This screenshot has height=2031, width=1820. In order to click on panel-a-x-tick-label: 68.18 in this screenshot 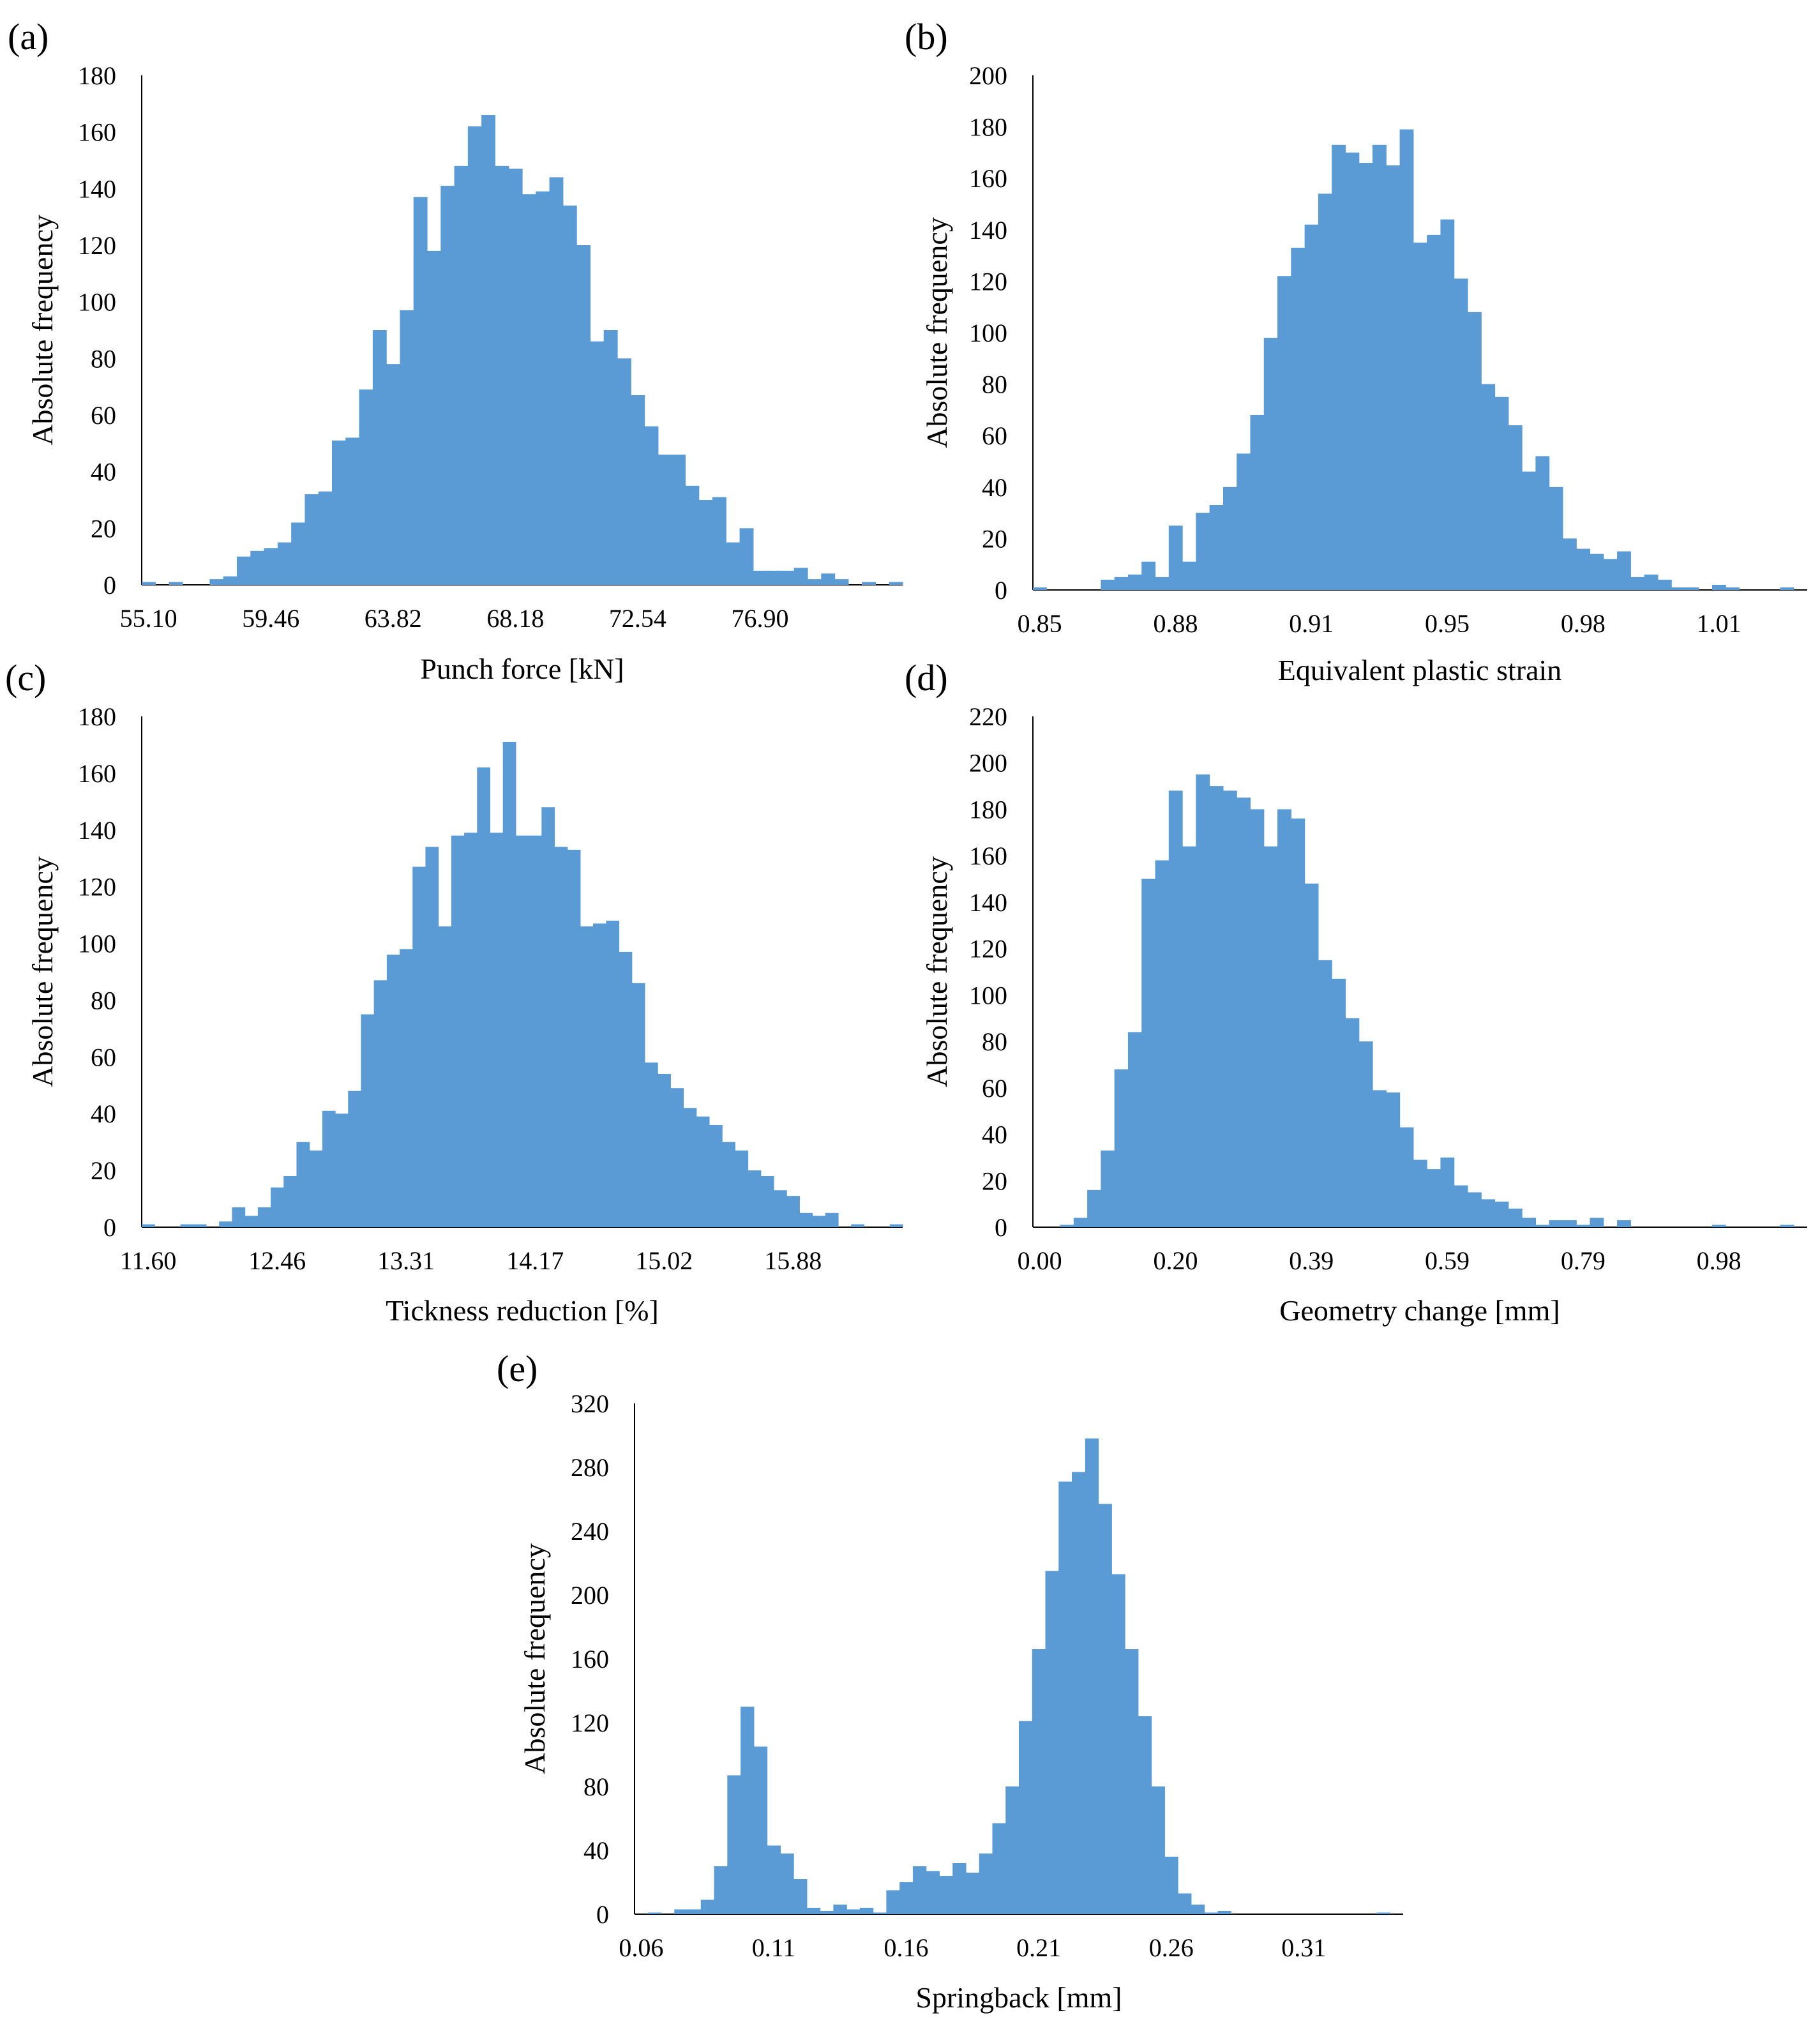, I will do `click(515, 618)`.